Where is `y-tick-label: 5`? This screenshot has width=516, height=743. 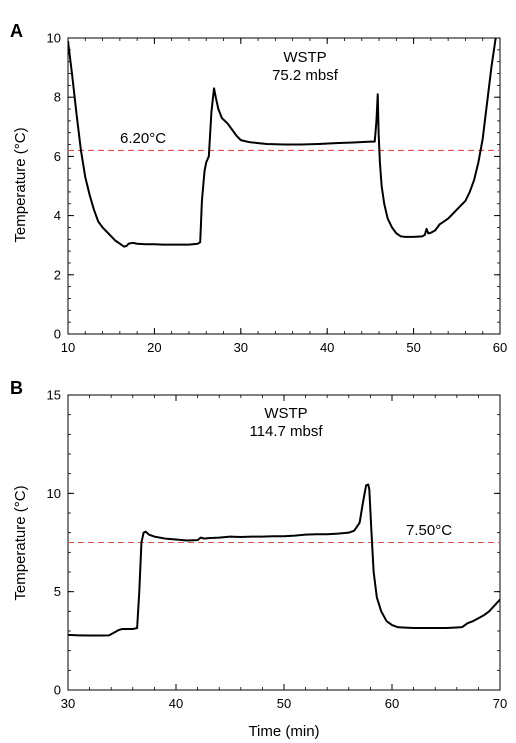 y-tick-label: 5 is located at coordinates (57, 591).